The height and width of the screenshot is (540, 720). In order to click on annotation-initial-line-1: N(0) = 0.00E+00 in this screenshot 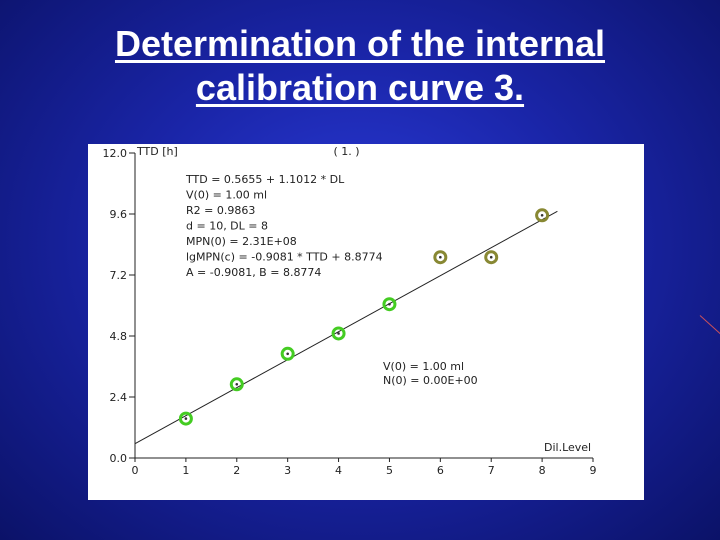, I will do `click(430, 380)`.